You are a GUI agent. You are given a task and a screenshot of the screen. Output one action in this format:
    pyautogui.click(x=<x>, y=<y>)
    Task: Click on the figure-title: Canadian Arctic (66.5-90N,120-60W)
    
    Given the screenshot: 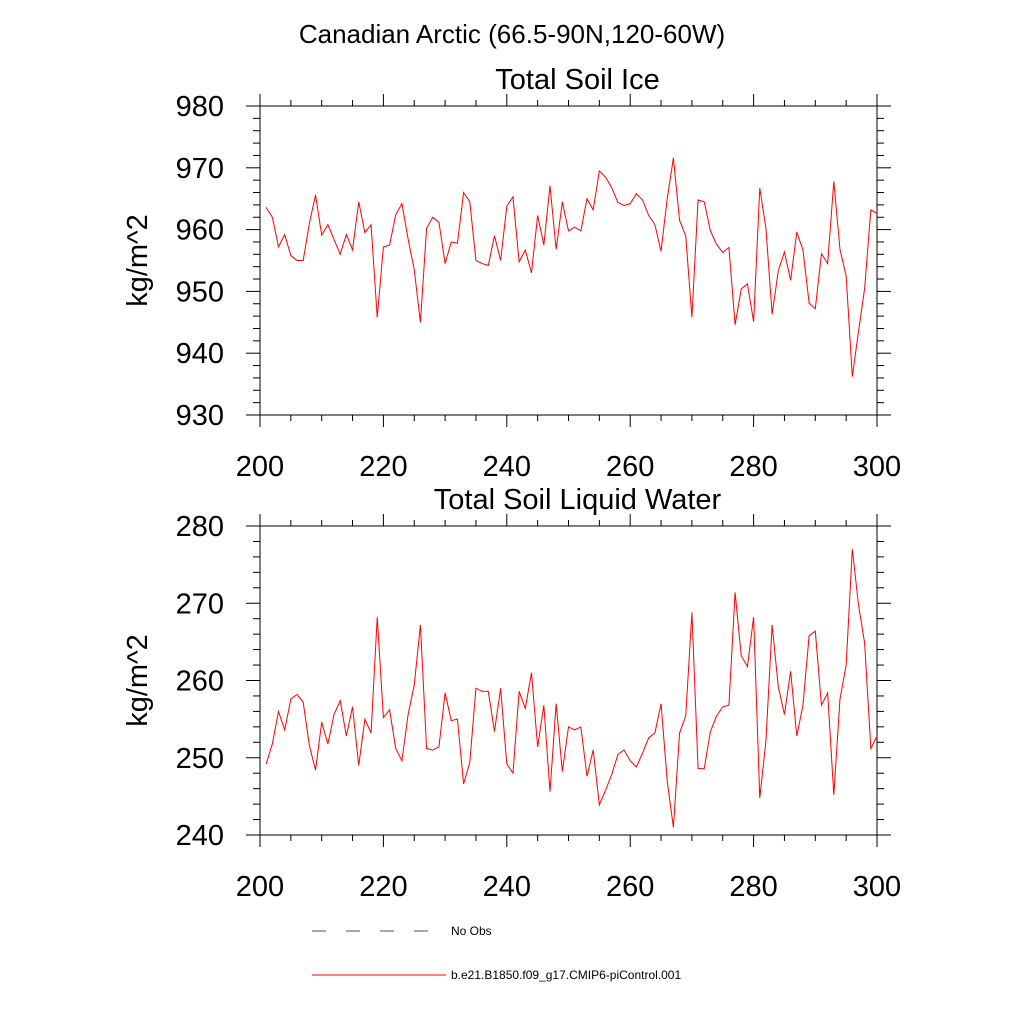 What is the action you would take?
    pyautogui.click(x=512, y=34)
    